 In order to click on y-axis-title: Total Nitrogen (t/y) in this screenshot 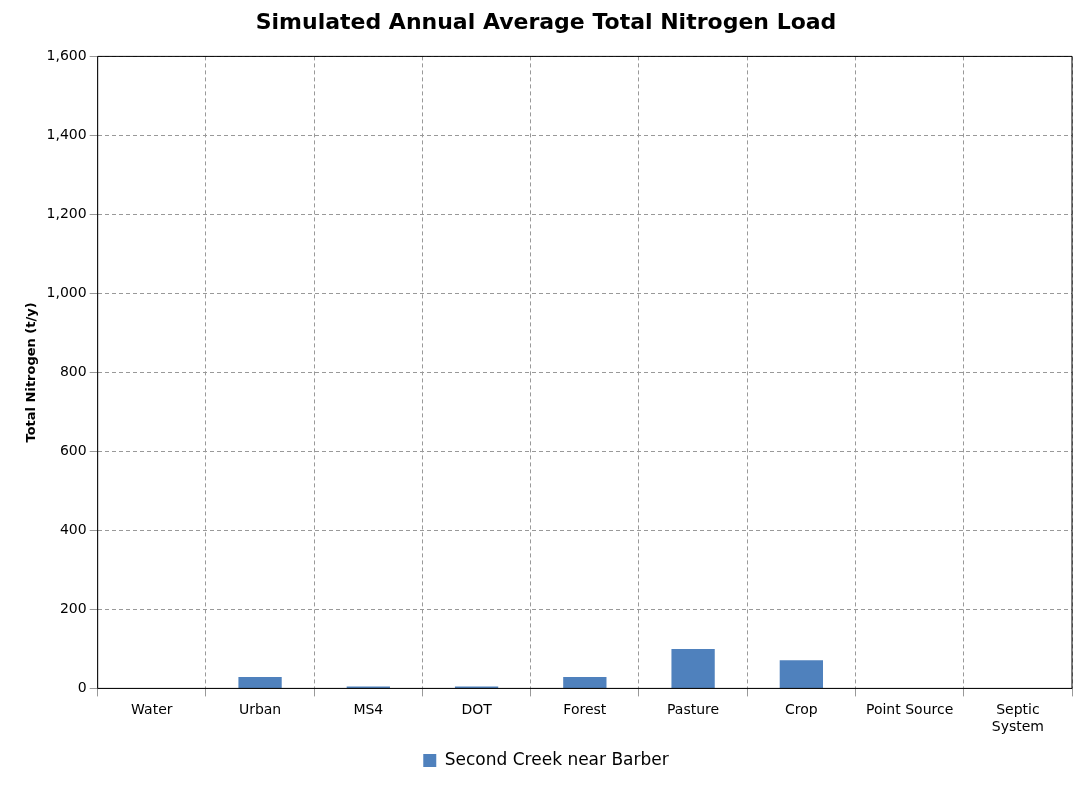, I will do `click(31, 372)`.